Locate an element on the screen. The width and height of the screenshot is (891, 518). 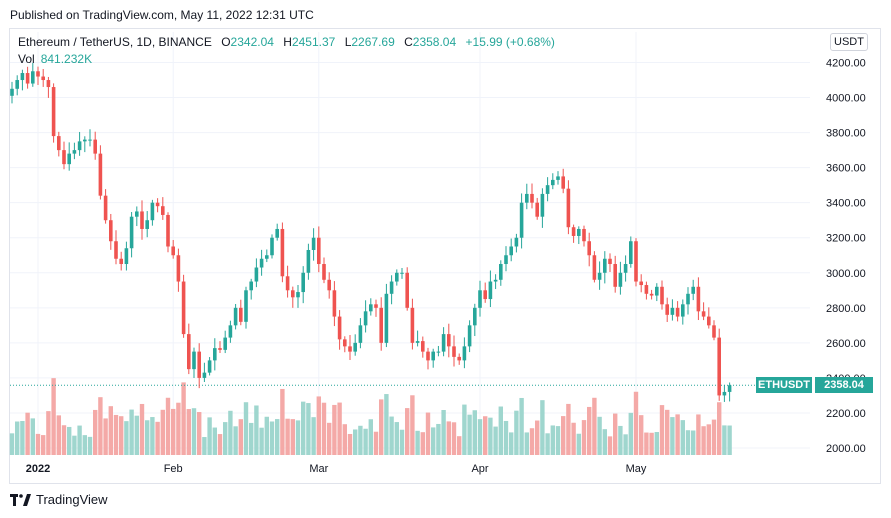
x-tick-label: Feb is located at coordinates (173, 469).